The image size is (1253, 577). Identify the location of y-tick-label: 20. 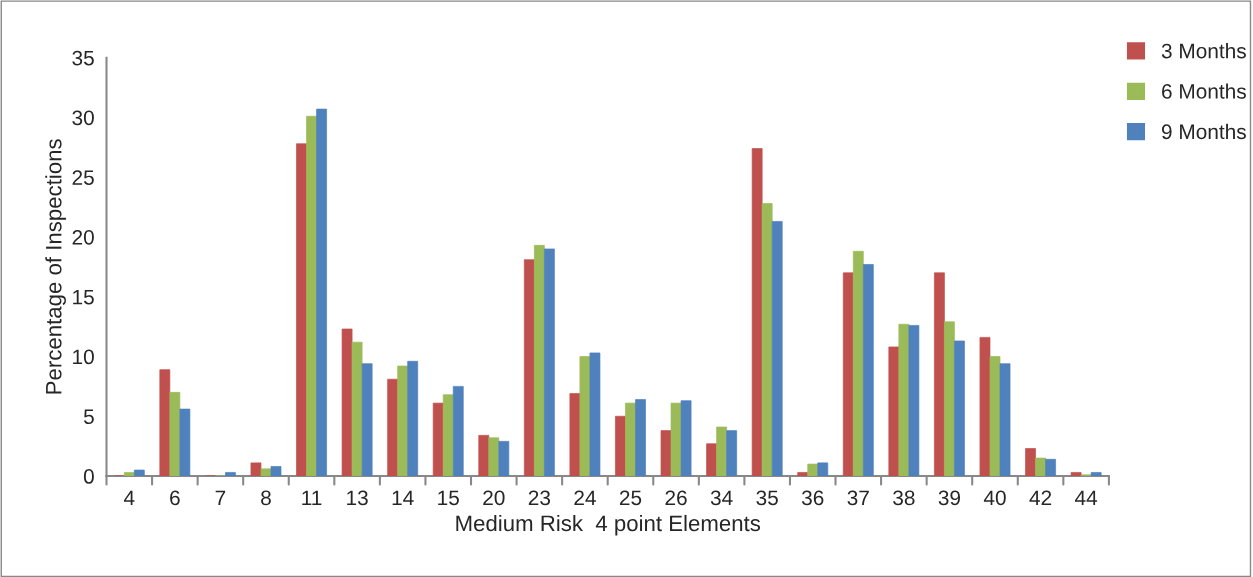
(83, 237).